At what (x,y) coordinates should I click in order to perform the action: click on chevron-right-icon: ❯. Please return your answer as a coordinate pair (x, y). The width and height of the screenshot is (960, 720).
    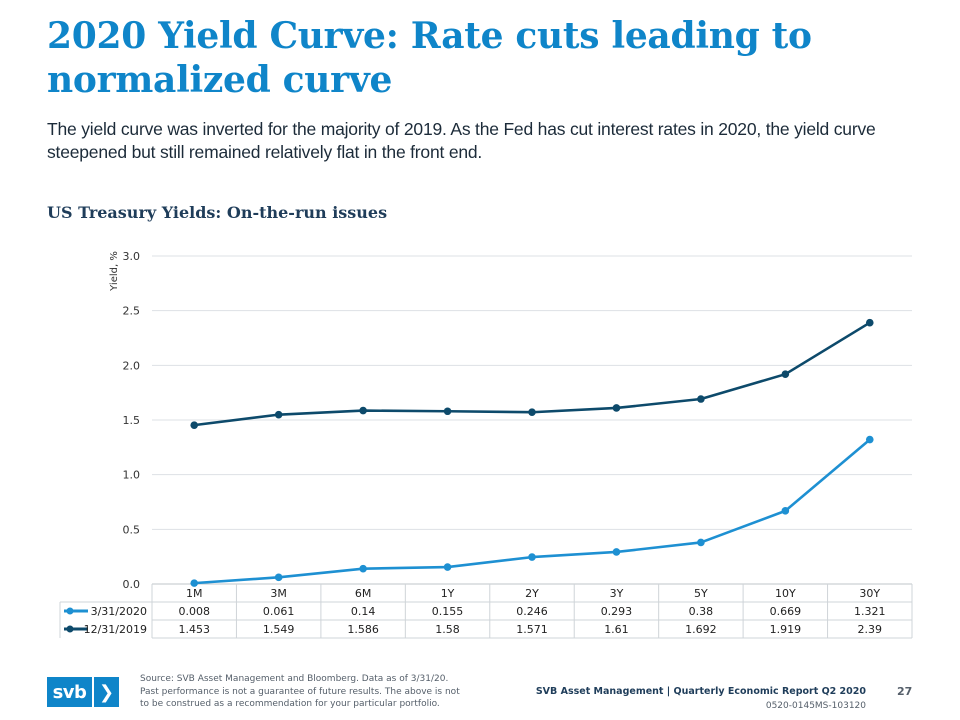
    Looking at the image, I should click on (106, 692).